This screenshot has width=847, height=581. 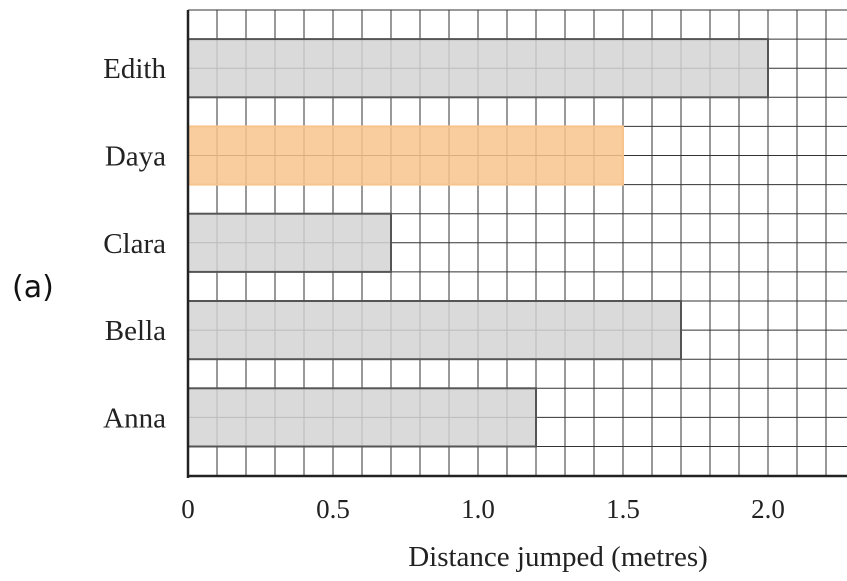 What do you see at coordinates (623, 509) in the screenshot?
I see `x-tick-label: 1.5` at bounding box center [623, 509].